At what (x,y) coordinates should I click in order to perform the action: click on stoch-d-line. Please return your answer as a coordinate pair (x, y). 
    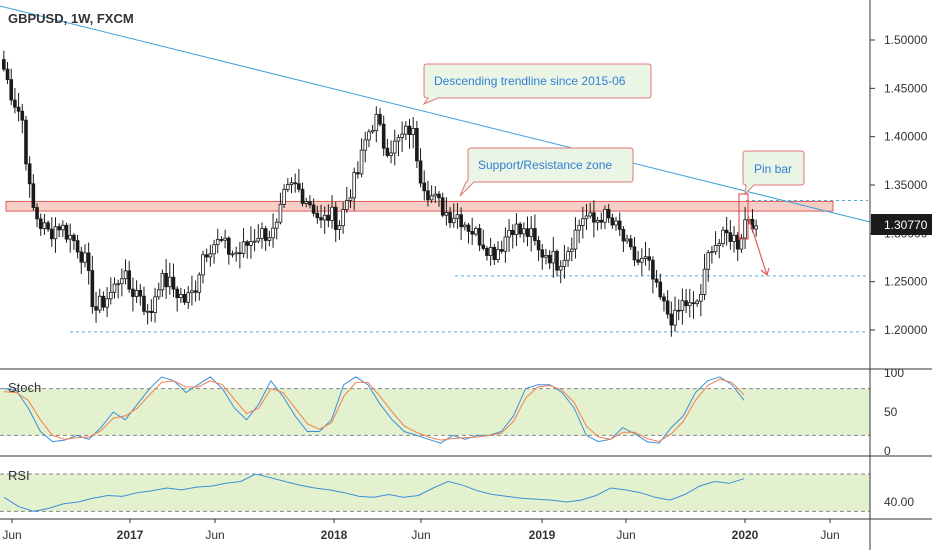
    Looking at the image, I should click on (374, 410).